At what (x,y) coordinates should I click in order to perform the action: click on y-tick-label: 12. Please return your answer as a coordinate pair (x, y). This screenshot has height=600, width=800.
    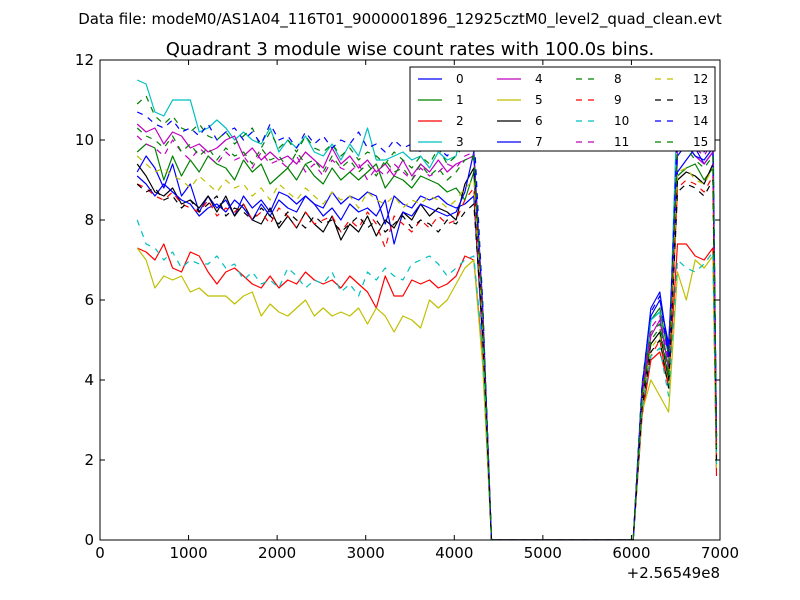
    Looking at the image, I should click on (84, 60).